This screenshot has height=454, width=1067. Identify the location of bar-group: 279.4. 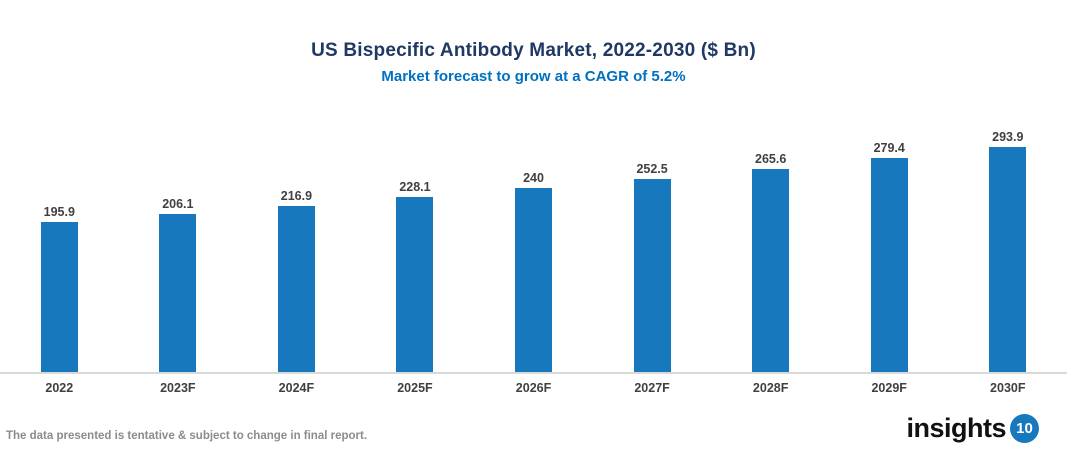
(889, 256).